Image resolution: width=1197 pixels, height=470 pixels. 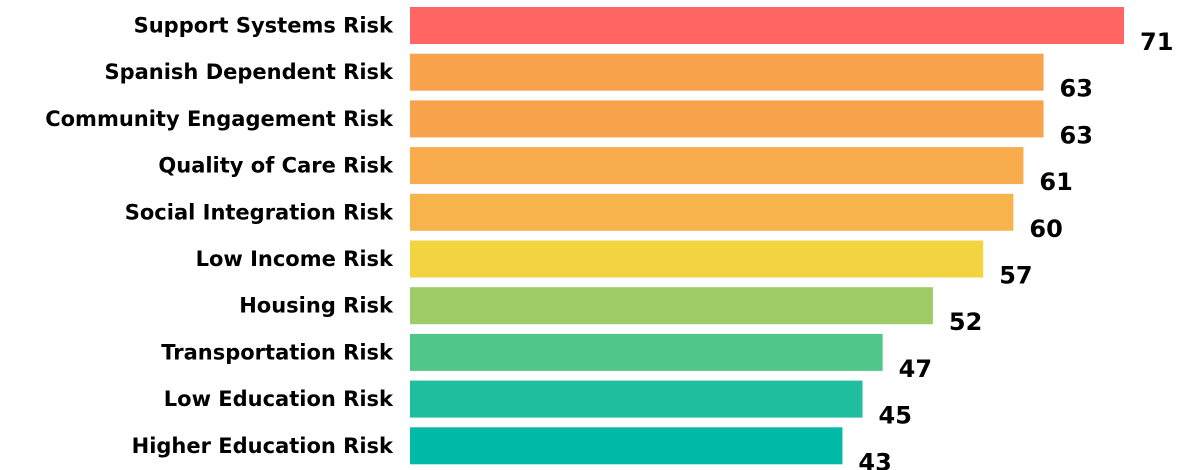 What do you see at coordinates (965, 322) in the screenshot?
I see `value-label: 52` at bounding box center [965, 322].